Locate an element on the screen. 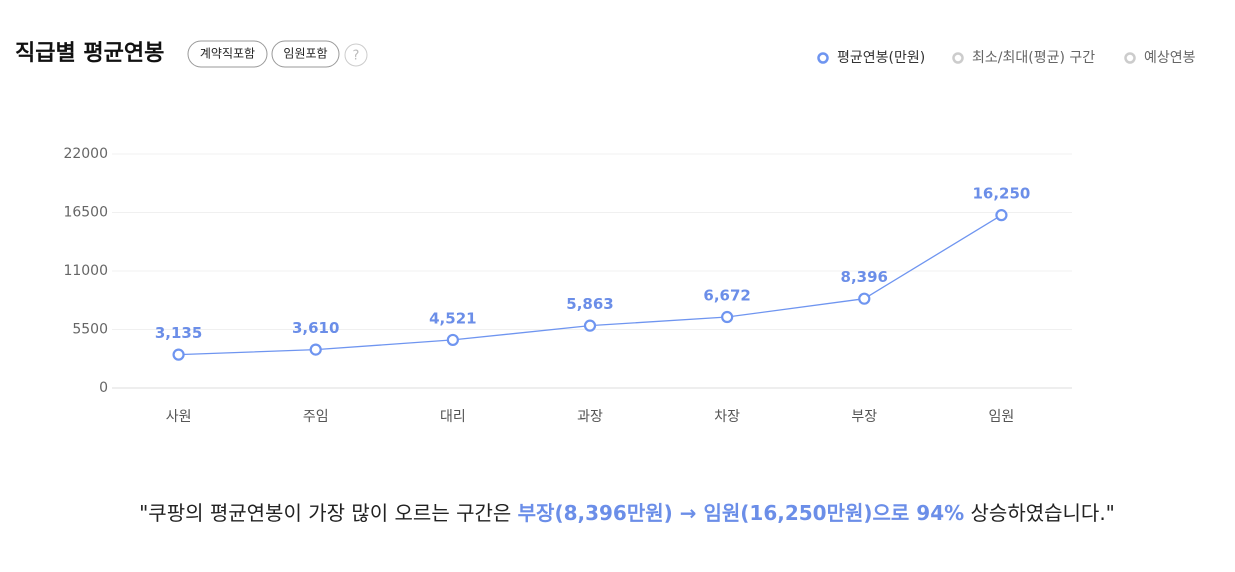 The height and width of the screenshot is (572, 1235). value-label: 5,863 is located at coordinates (589, 304).